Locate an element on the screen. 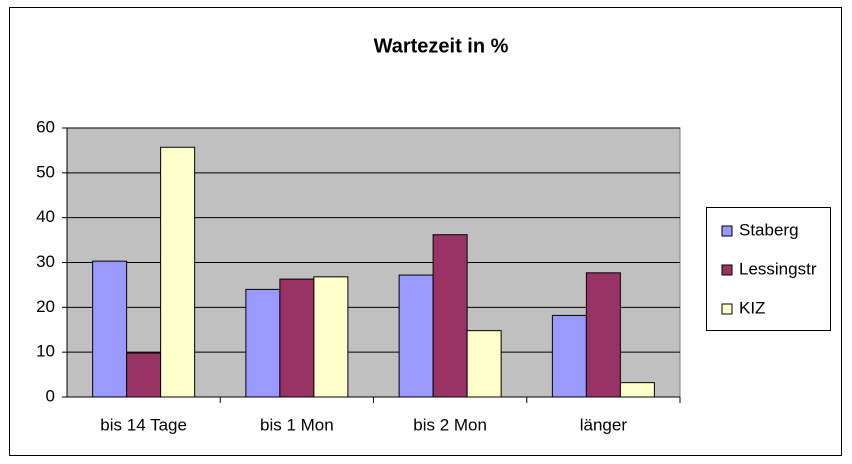  x-tick-label: länger is located at coordinates (604, 424).